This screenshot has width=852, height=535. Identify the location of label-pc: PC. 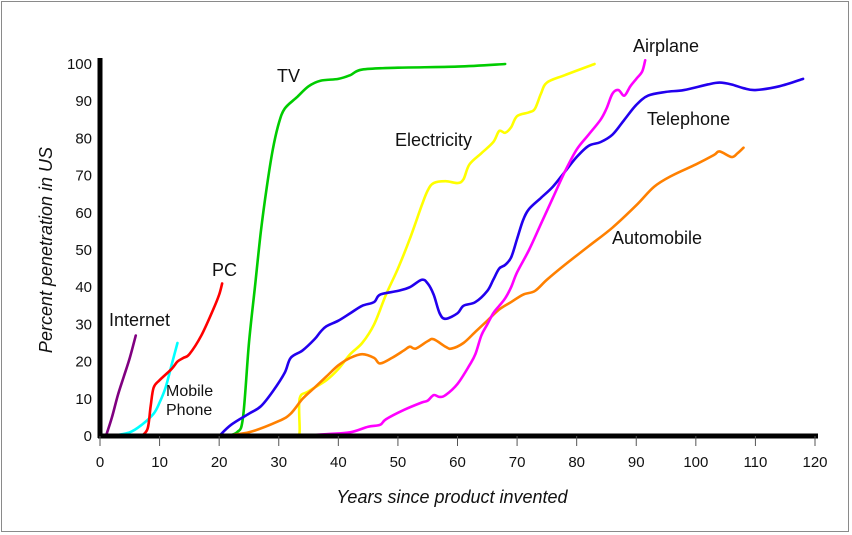
(224, 270).